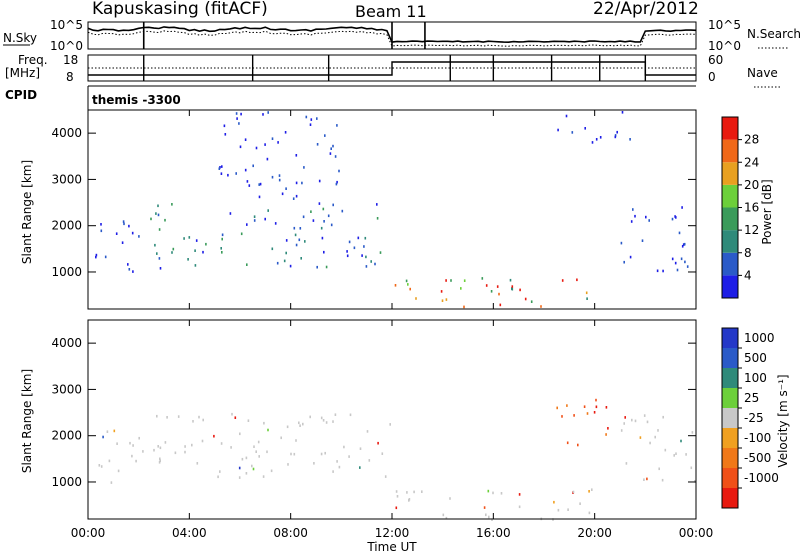 The image size is (800, 558). What do you see at coordinates (66, 272) in the screenshot?
I see `y-tick-label: 1000` at bounding box center [66, 272].